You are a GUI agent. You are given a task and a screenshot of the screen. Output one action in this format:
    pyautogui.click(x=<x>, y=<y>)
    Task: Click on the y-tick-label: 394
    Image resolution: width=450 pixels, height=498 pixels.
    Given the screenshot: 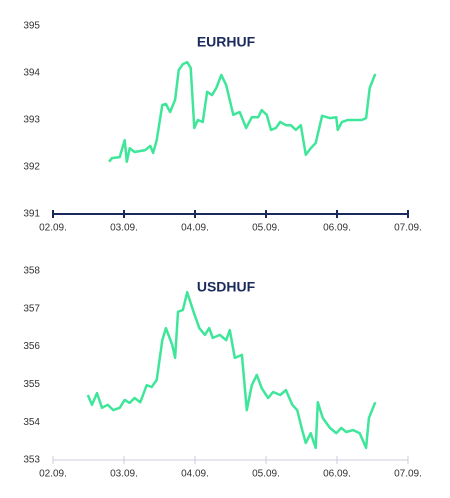 What is the action you would take?
    pyautogui.click(x=31, y=73)
    